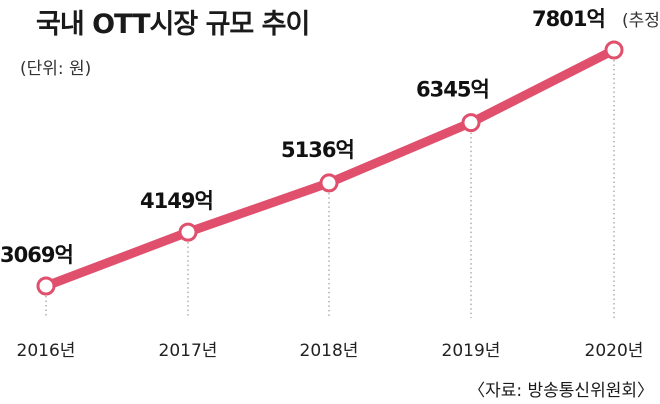 The height and width of the screenshot is (404, 660). I want to click on x-tick-label-4: 2020년, so click(614, 351).